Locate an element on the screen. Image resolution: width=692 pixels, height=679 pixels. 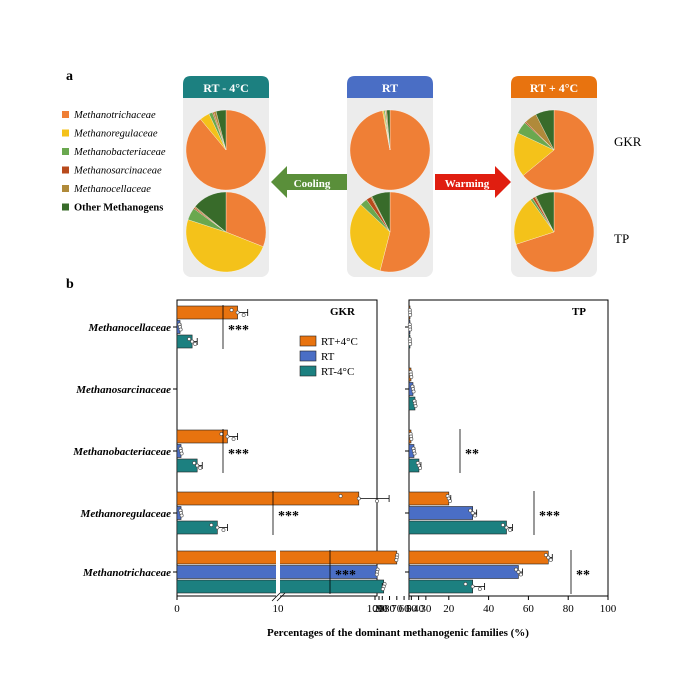
pie-GKR_rt is located at coordinates (390, 150).